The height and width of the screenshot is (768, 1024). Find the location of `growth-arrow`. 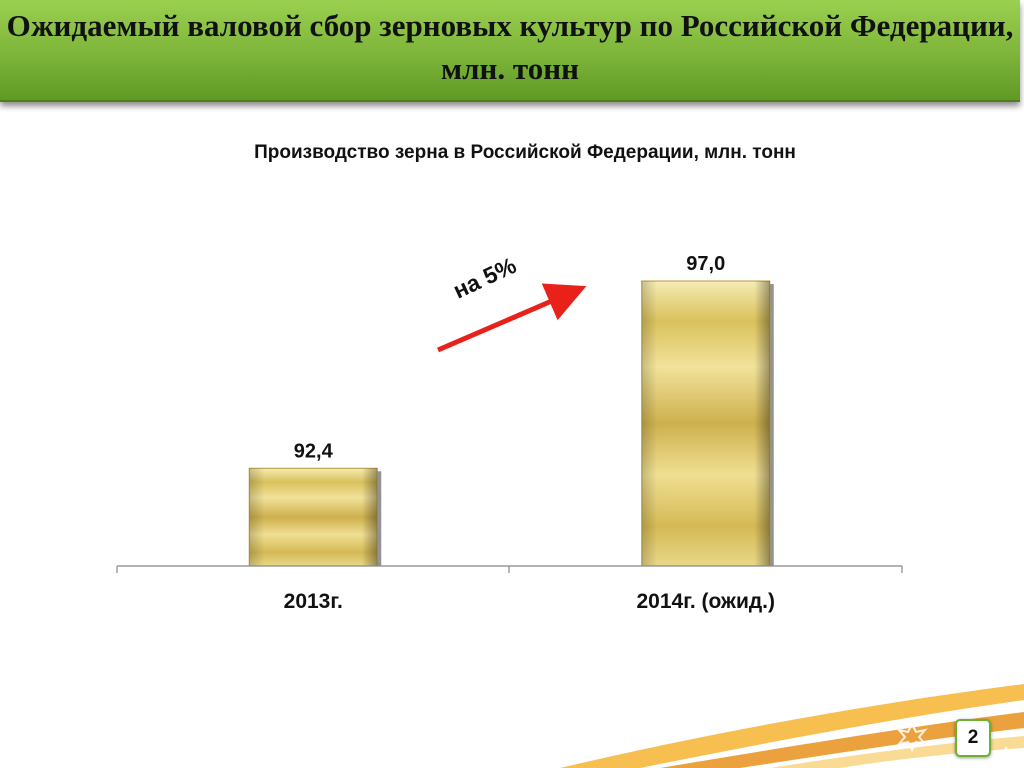

growth-arrow is located at coordinates (512, 318).